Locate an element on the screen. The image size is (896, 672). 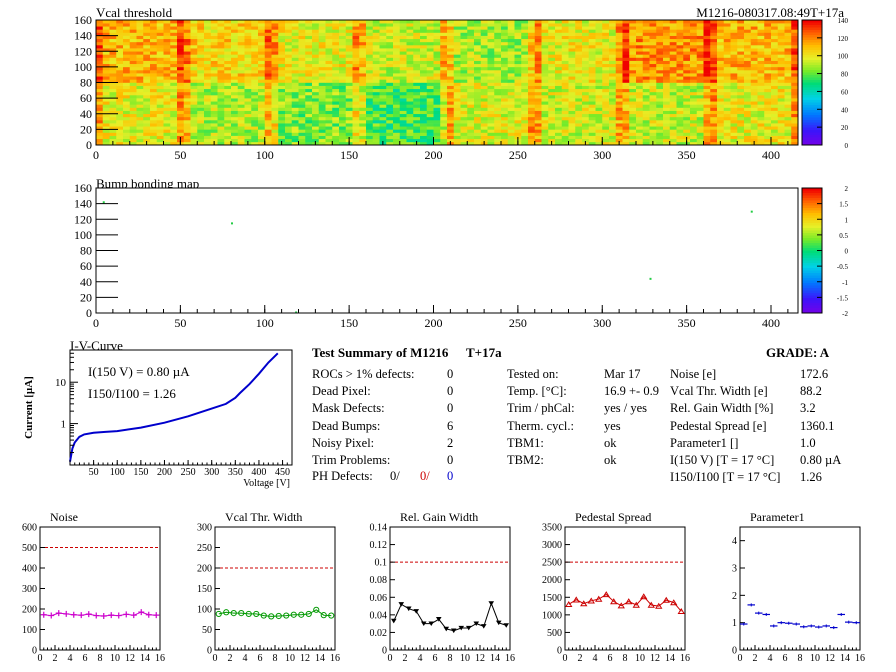
x-tick-label: 100 is located at coordinates (265, 155).